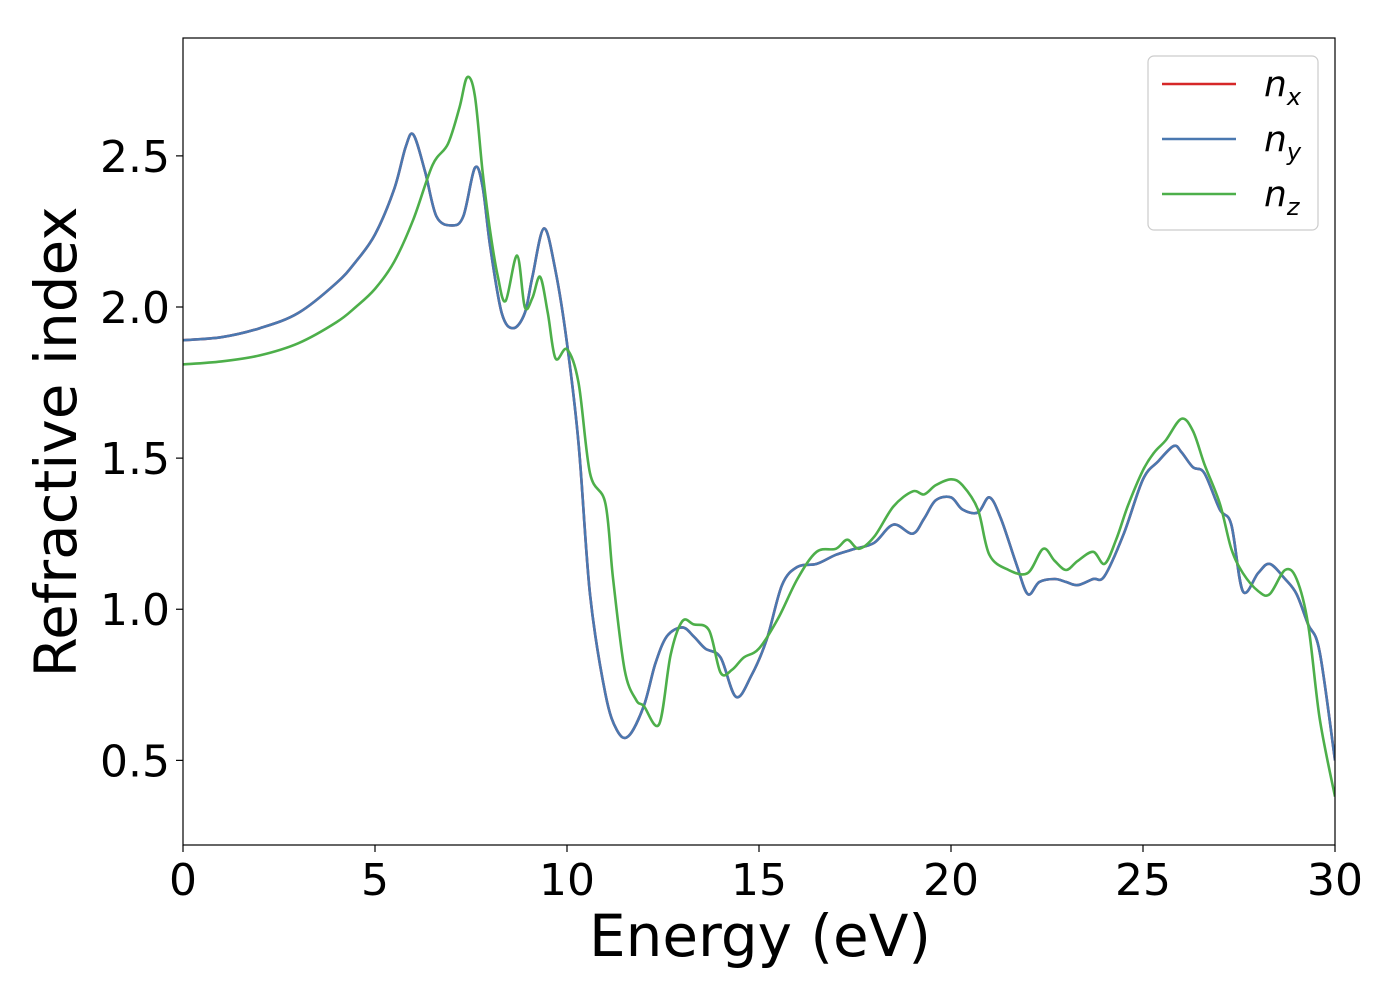 The height and width of the screenshot is (1000, 1400). I want to click on legend: nx ny nz, so click(1233, 143).